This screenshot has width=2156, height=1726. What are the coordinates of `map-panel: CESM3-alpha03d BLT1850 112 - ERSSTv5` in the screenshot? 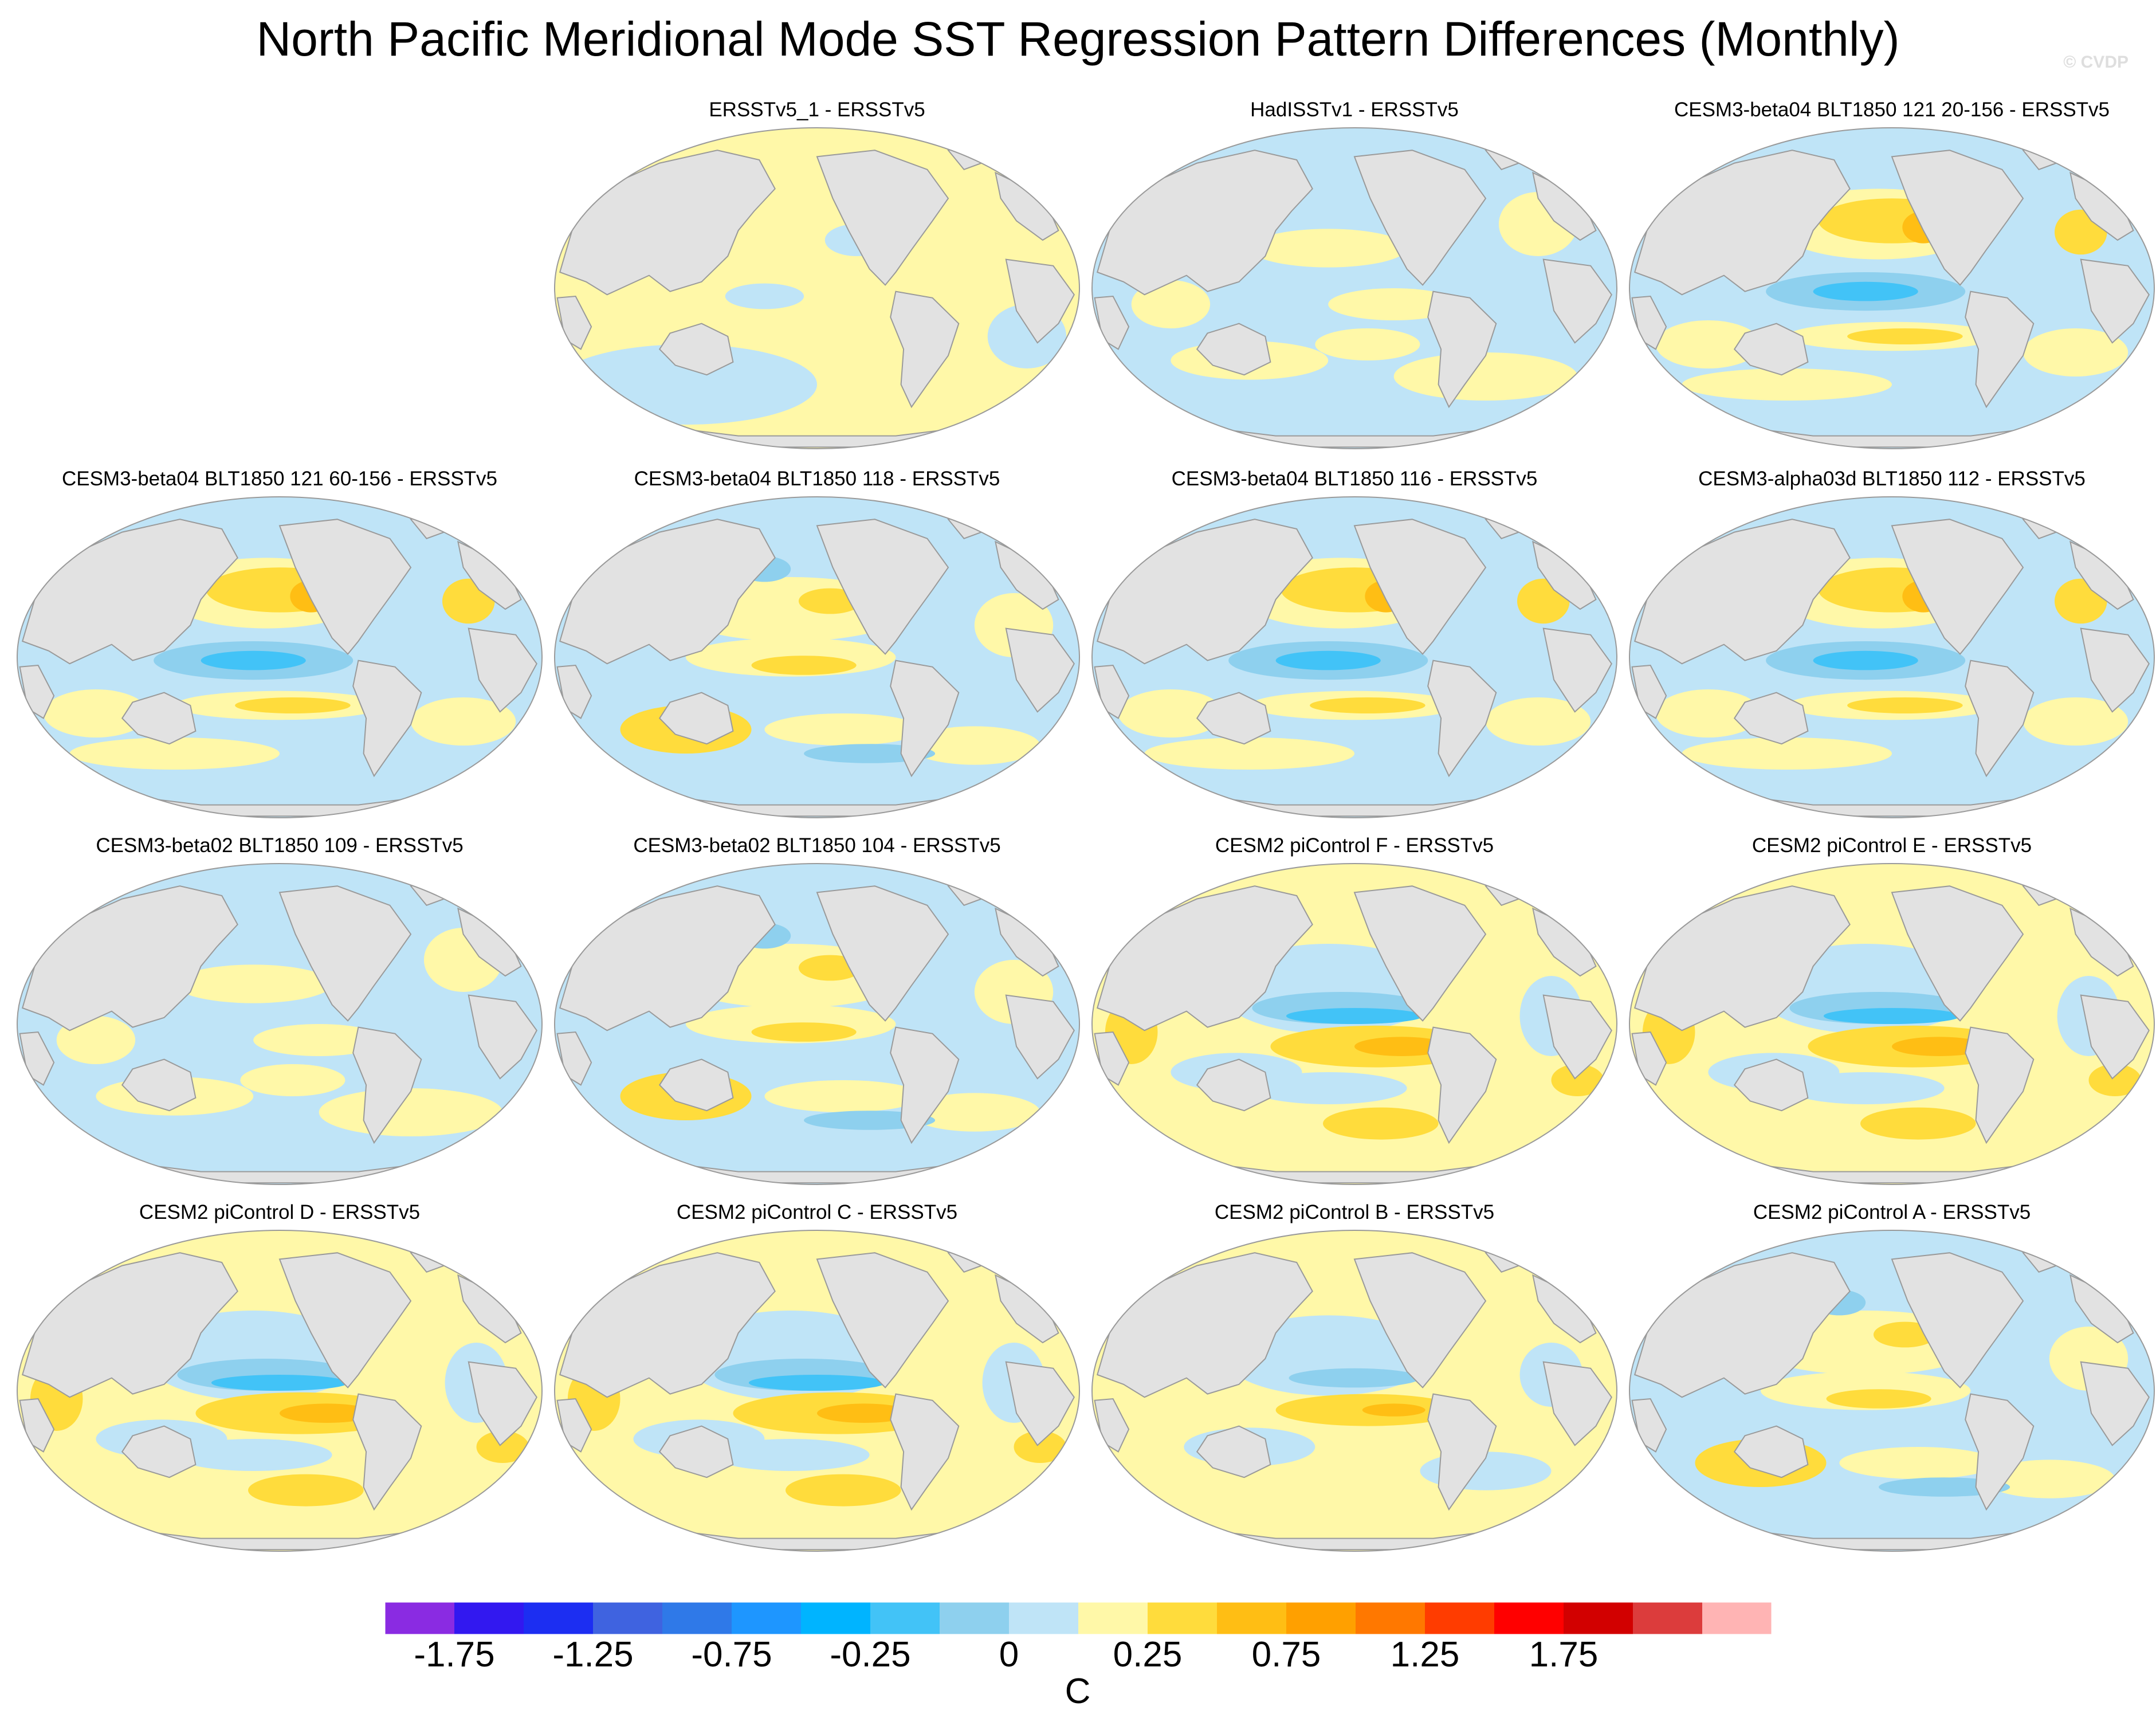 It's located at (1890, 643).